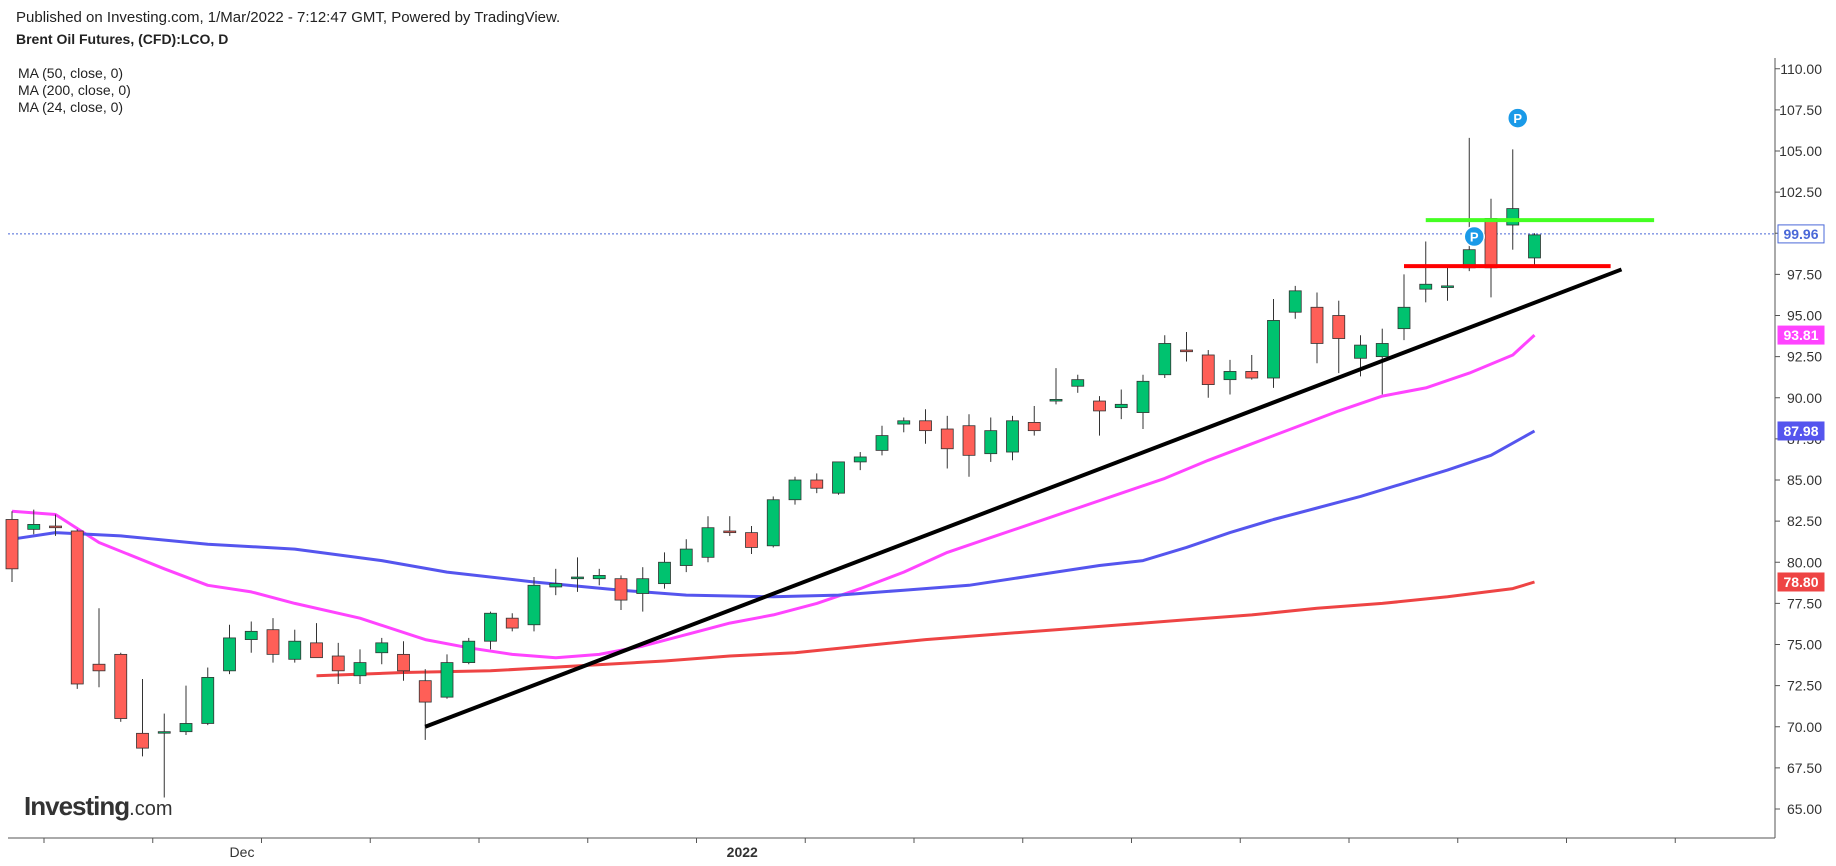 Image resolution: width=1836 pixels, height=866 pixels. What do you see at coordinates (1800, 192) in the screenshot?
I see `y-tick-label: 102.50` at bounding box center [1800, 192].